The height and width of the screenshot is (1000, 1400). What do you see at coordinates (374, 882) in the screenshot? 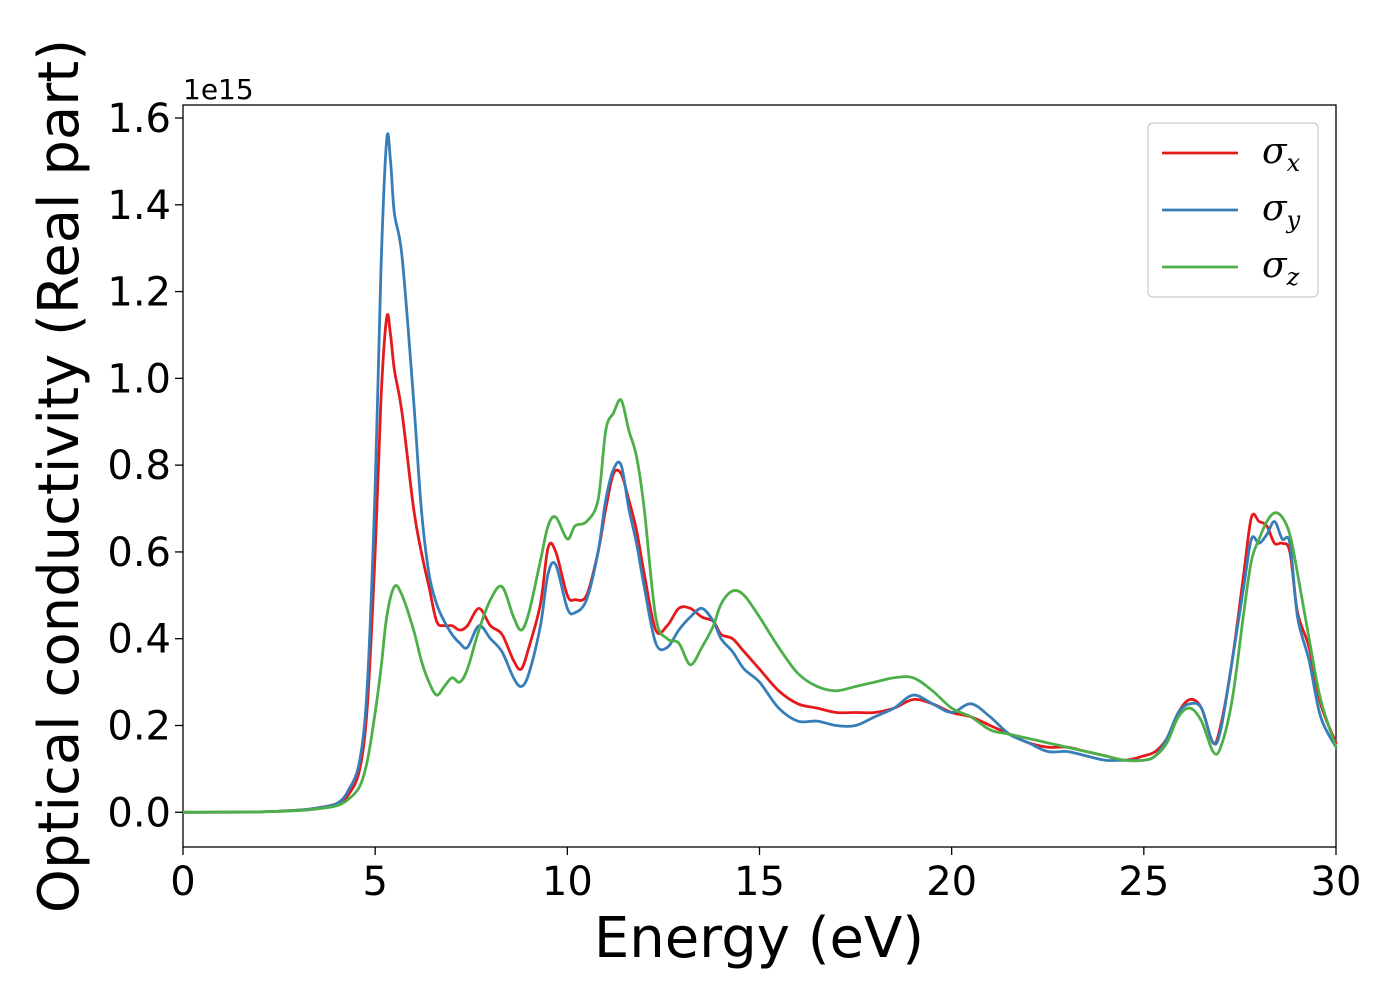
I see `x-tick-label: 5` at bounding box center [374, 882].